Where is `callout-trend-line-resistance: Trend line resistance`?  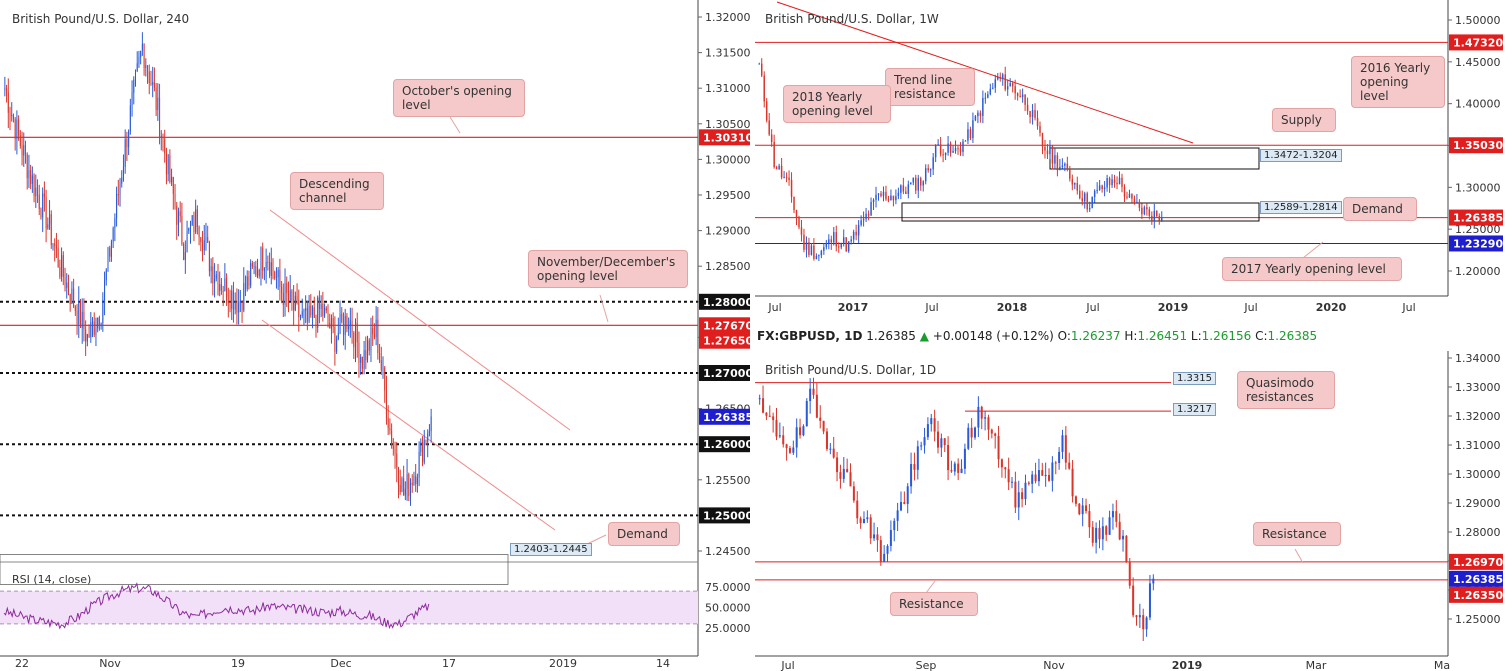 callout-trend-line-resistance: Trend line resistance is located at coordinates (930, 87).